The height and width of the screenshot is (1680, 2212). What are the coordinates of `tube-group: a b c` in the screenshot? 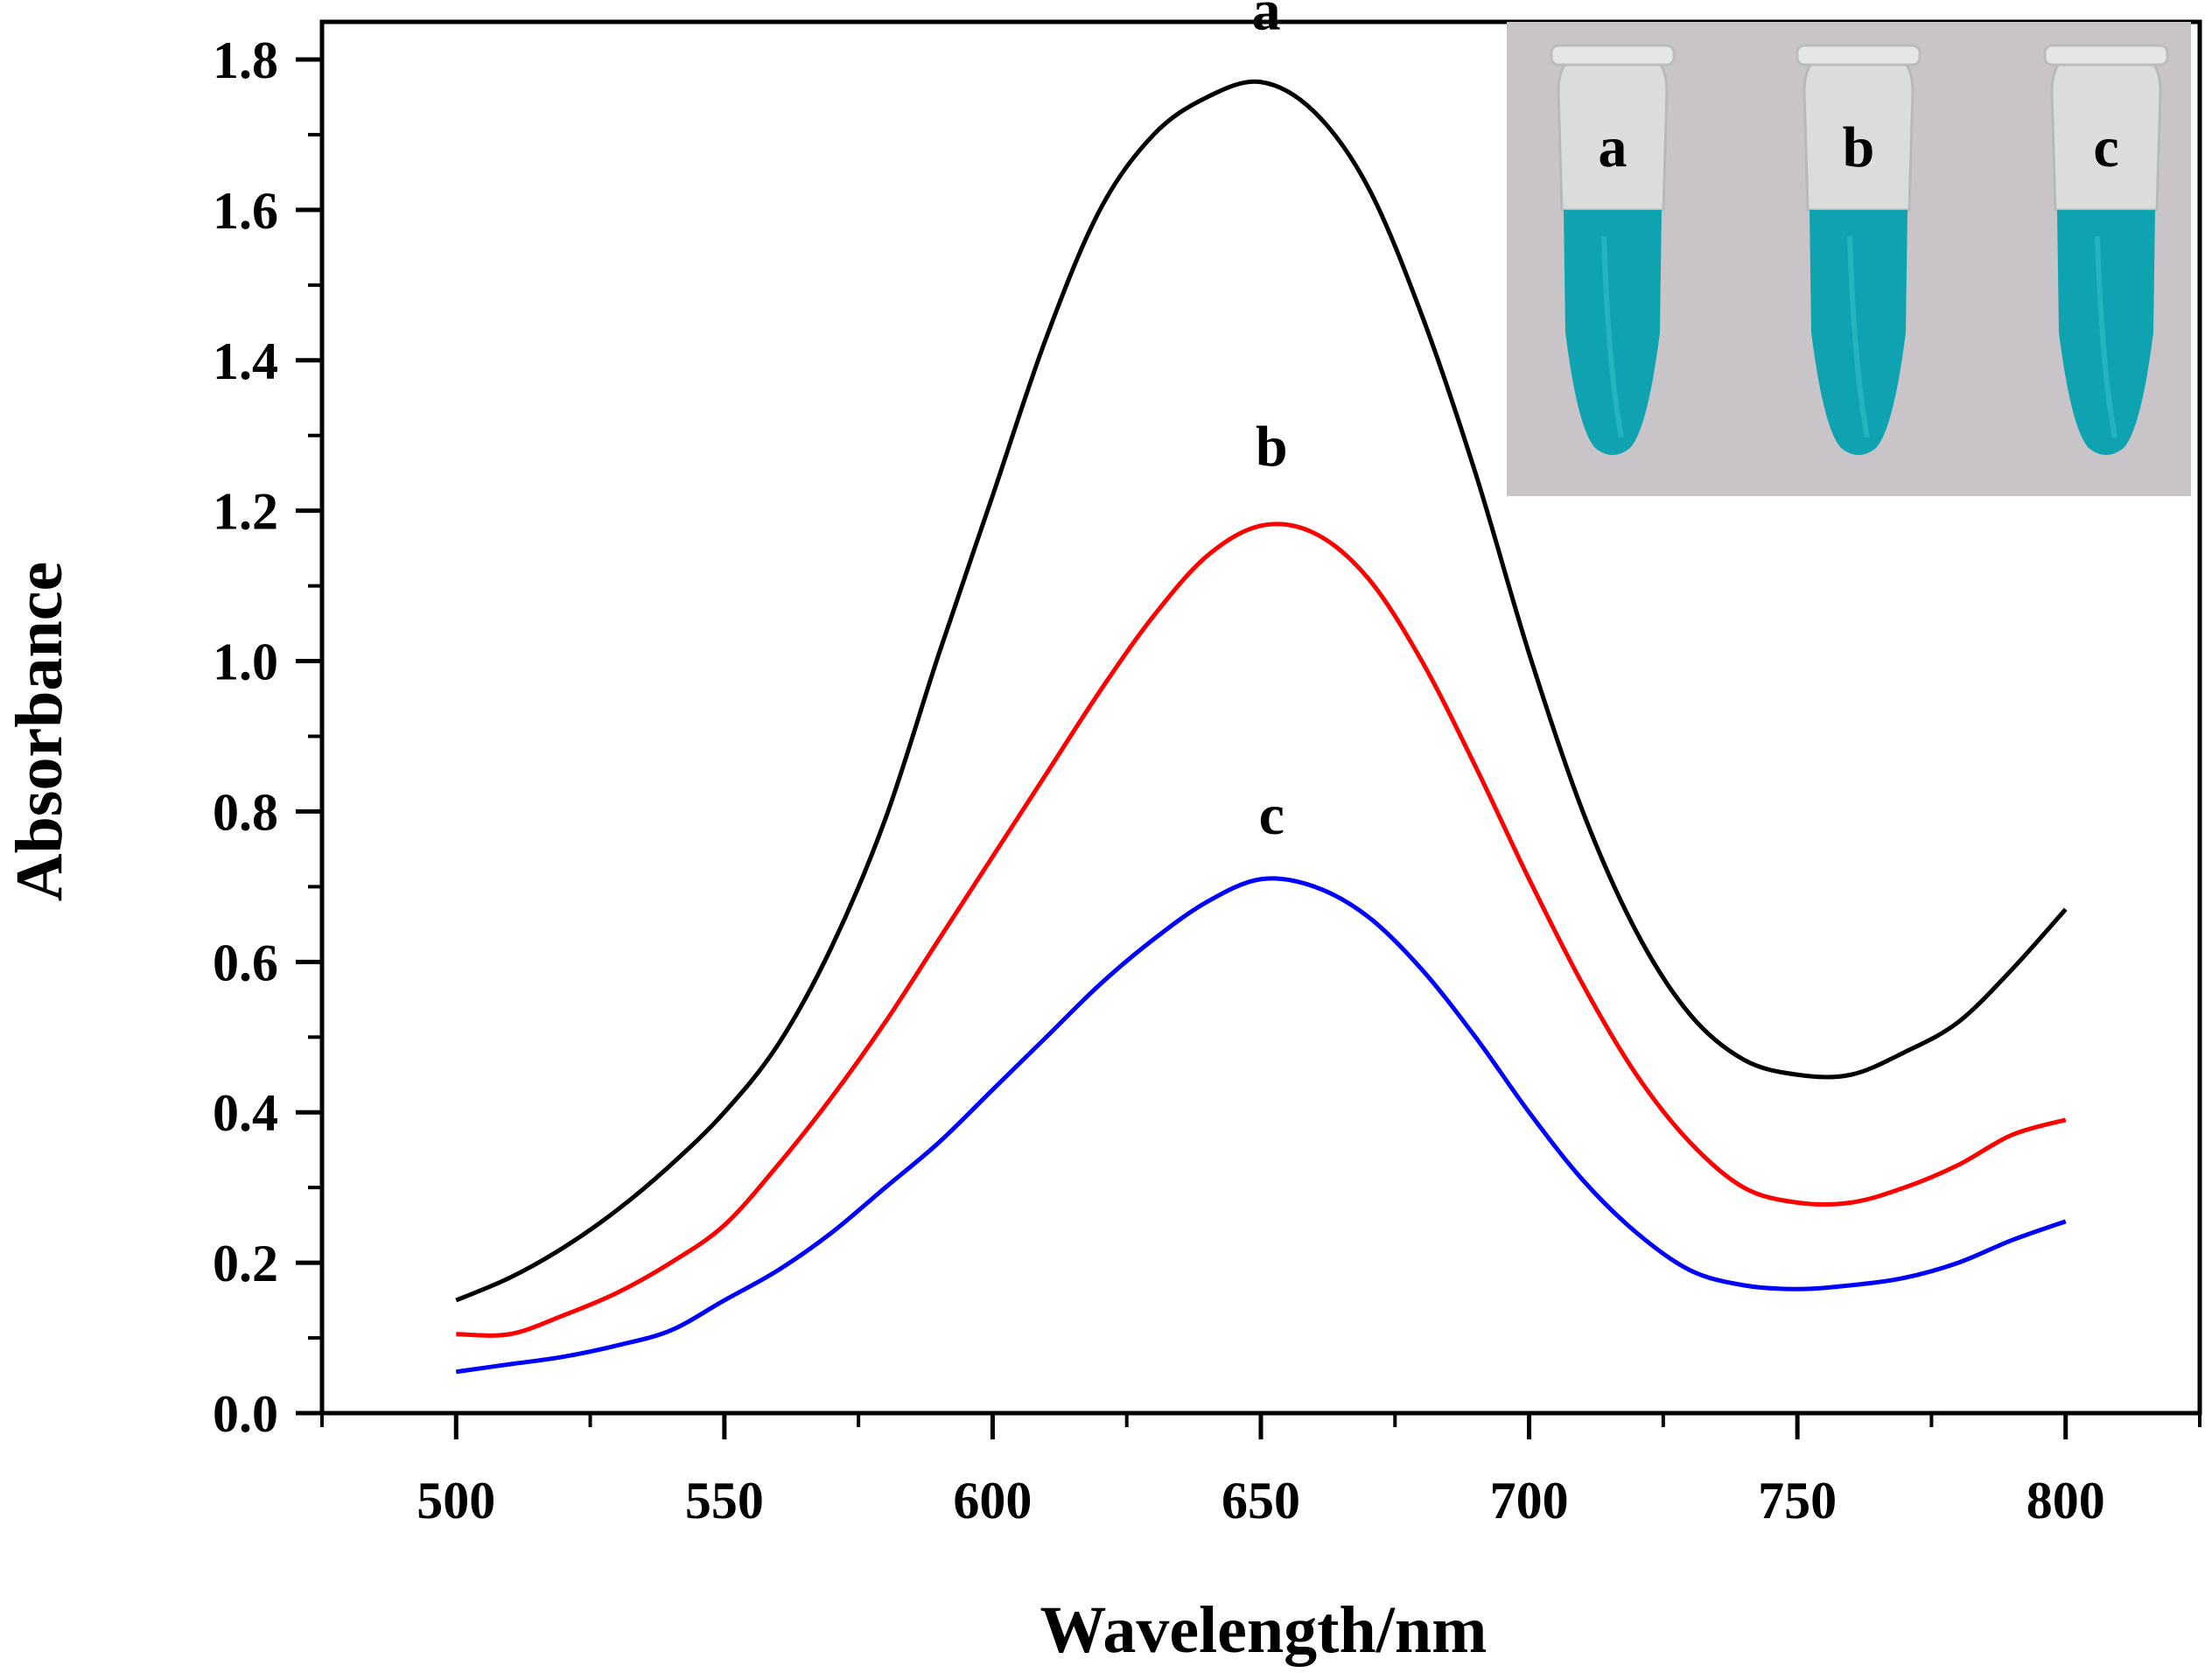 It's located at (1859, 249).